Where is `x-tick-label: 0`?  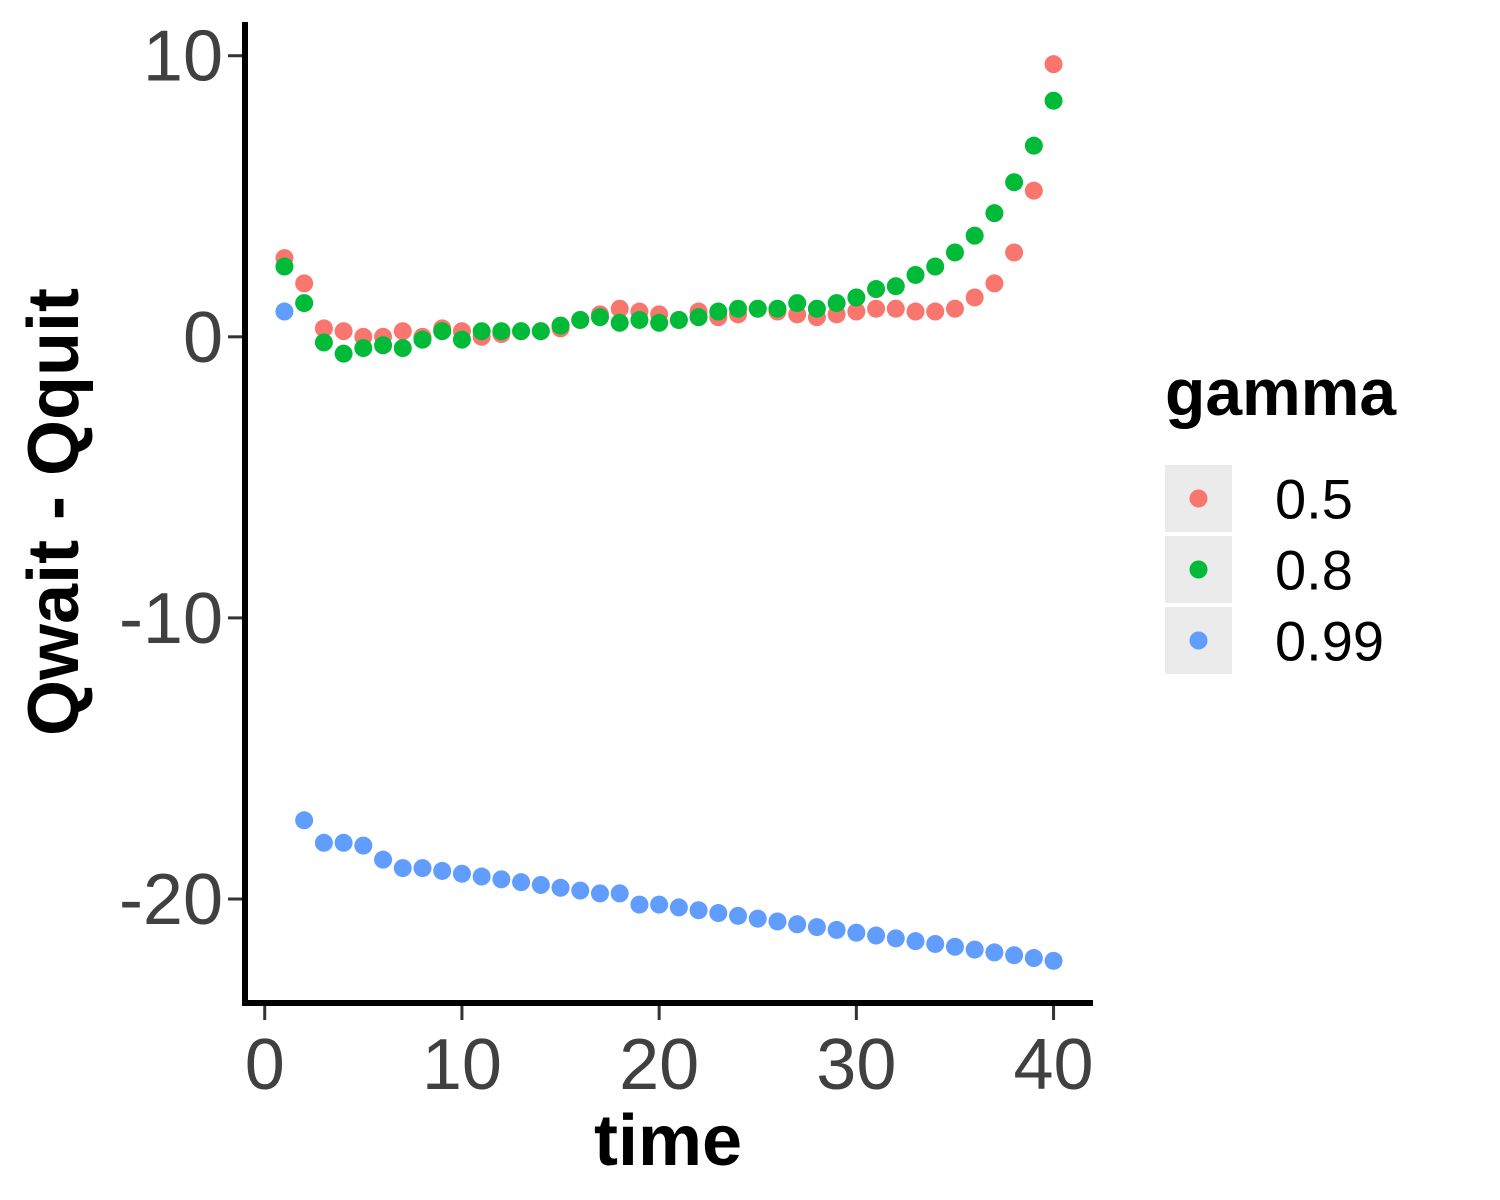
x-tick-label: 0 is located at coordinates (265, 1065).